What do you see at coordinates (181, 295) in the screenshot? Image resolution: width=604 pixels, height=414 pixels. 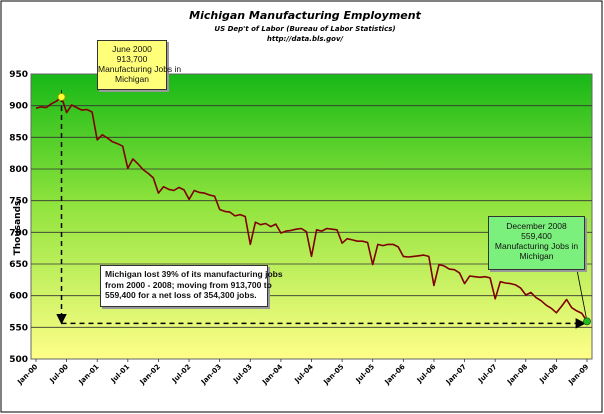 I see `callout-summary-line: 559,400 for a net loss of 354,300 jobs.` at bounding box center [181, 295].